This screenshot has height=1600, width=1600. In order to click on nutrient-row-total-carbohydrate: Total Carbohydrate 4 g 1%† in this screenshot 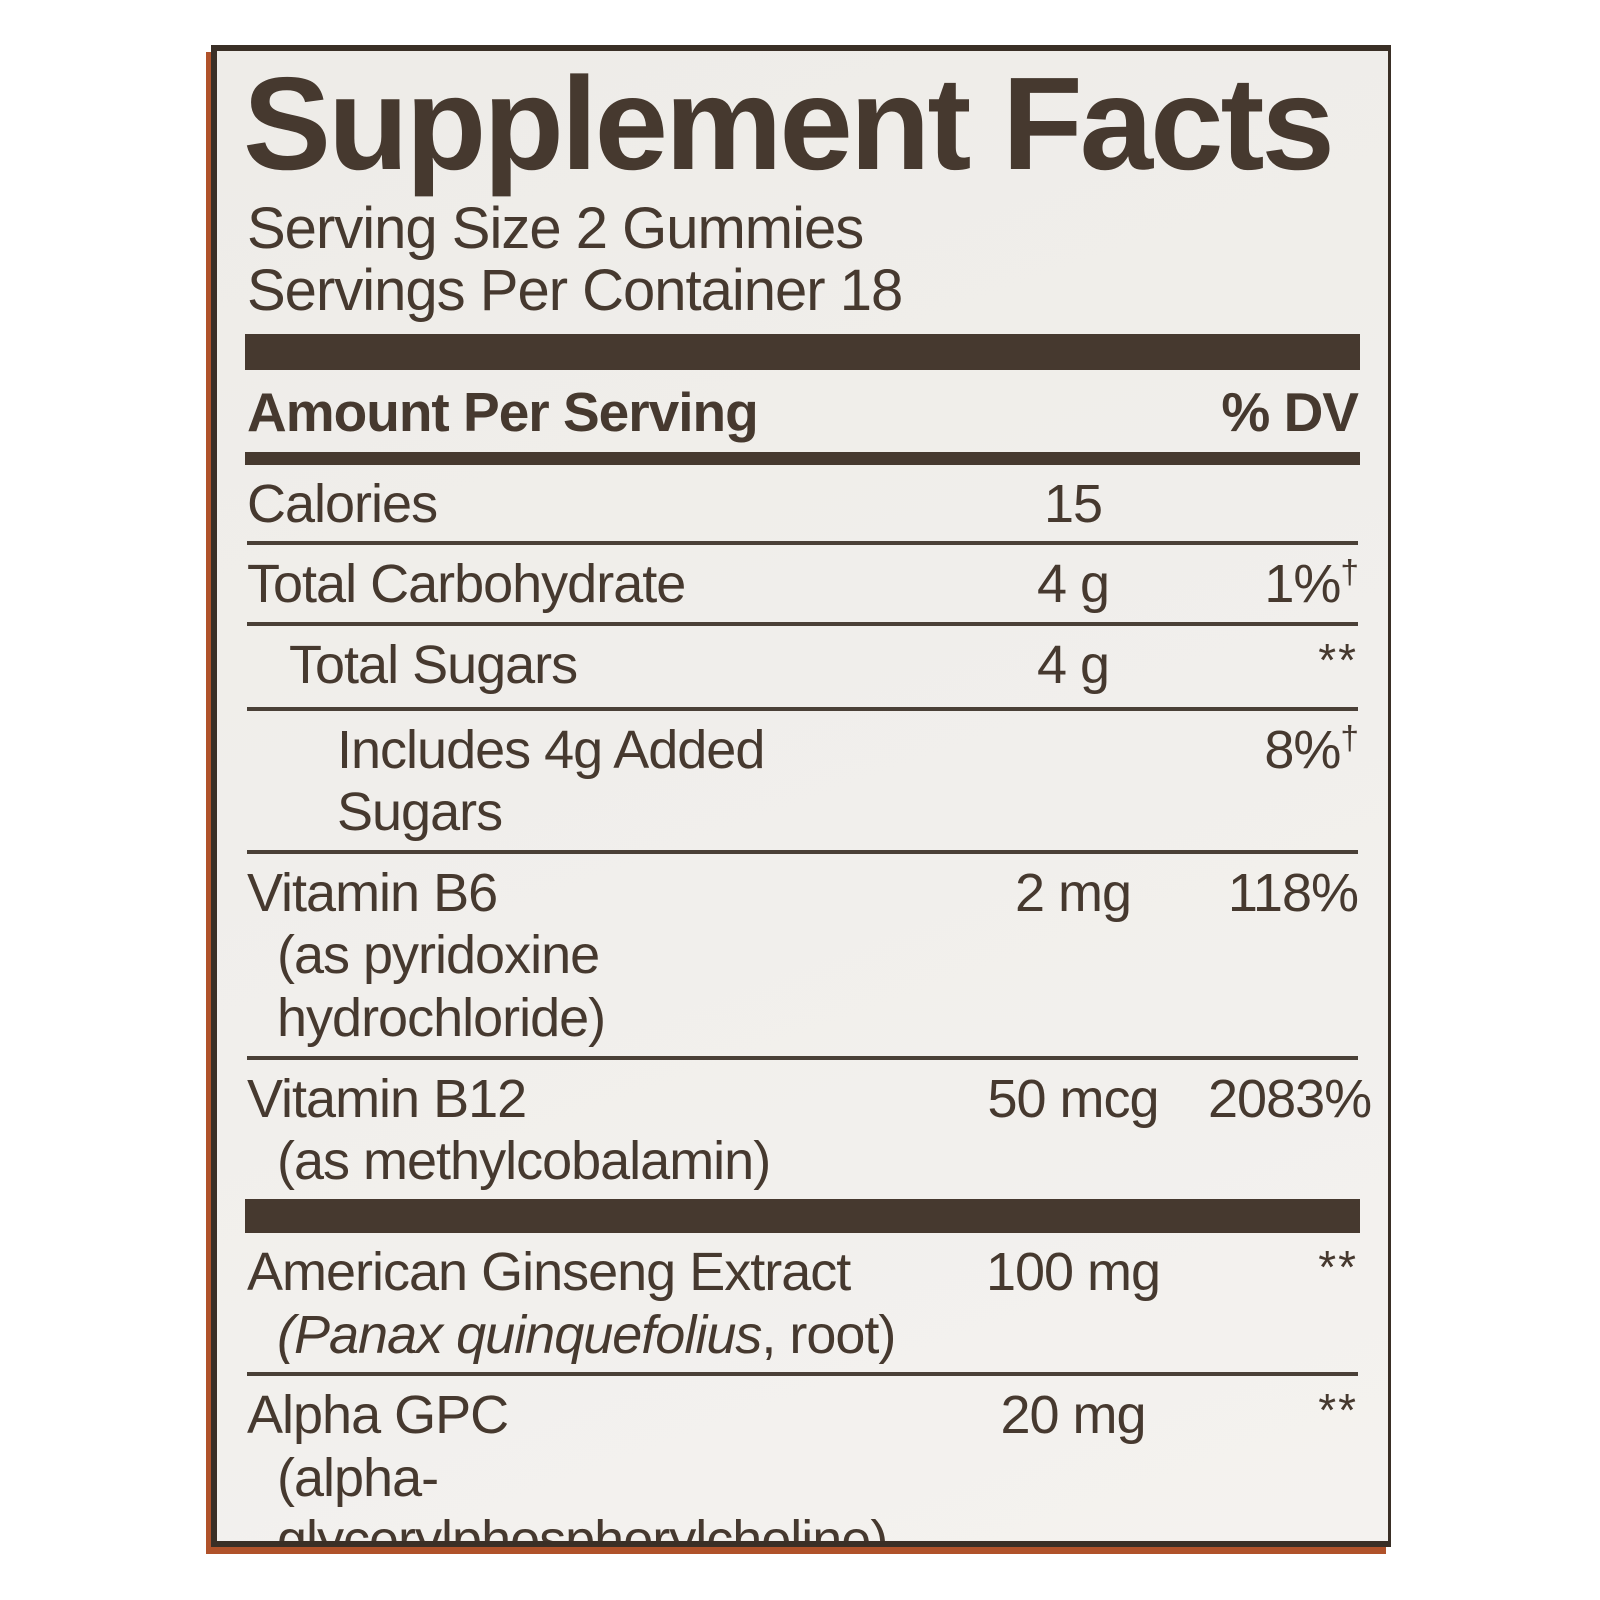, I will do `click(803, 583)`.